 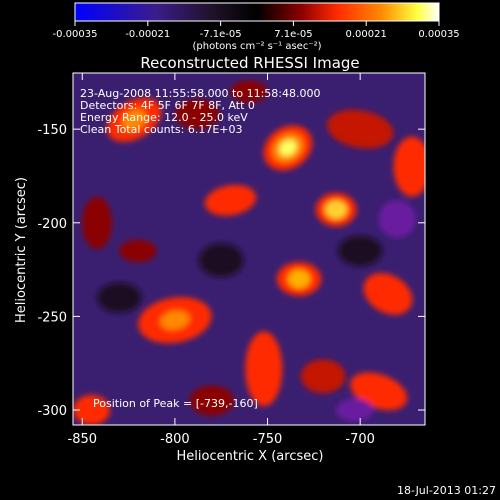 What do you see at coordinates (249, 63) in the screenshot?
I see `chart-title: Reconstructed RHESSI Image` at bounding box center [249, 63].